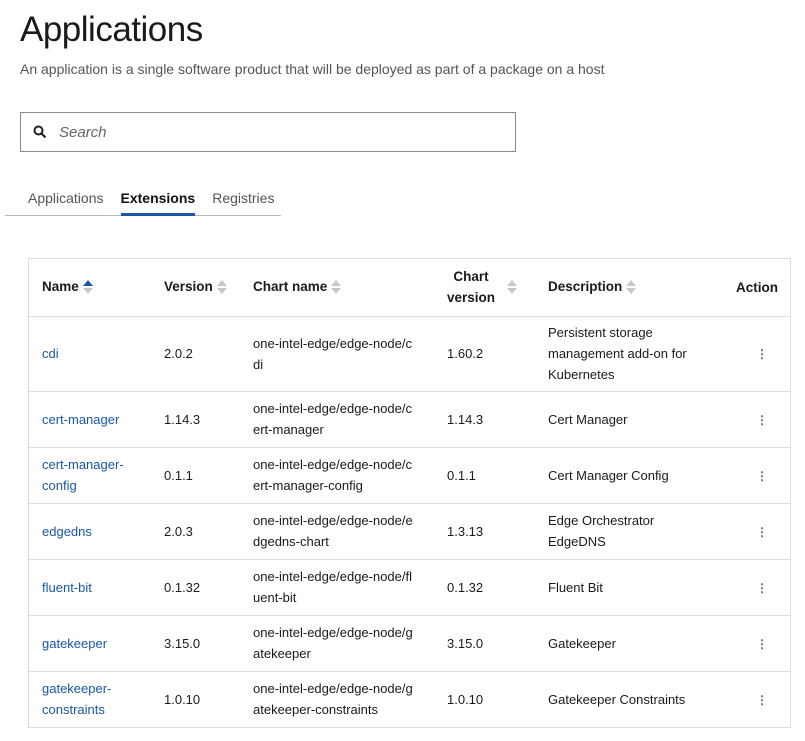 This screenshot has width=805, height=741. What do you see at coordinates (81, 419) in the screenshot?
I see `extension-name-link: cert-manager` at bounding box center [81, 419].